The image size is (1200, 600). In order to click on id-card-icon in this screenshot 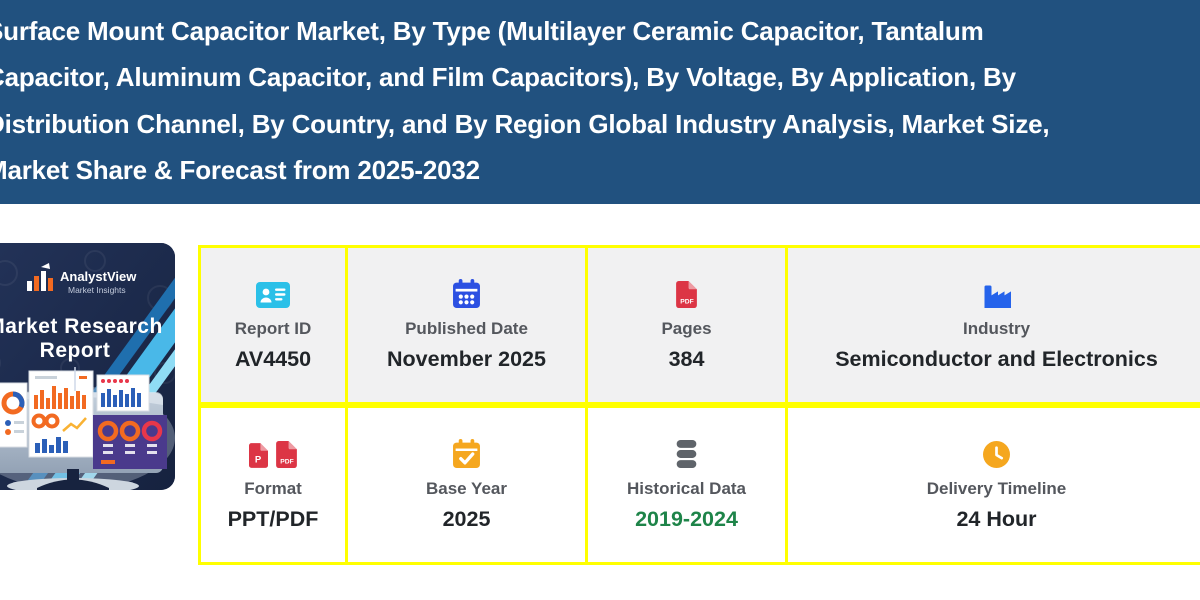, I will do `click(273, 293)`.